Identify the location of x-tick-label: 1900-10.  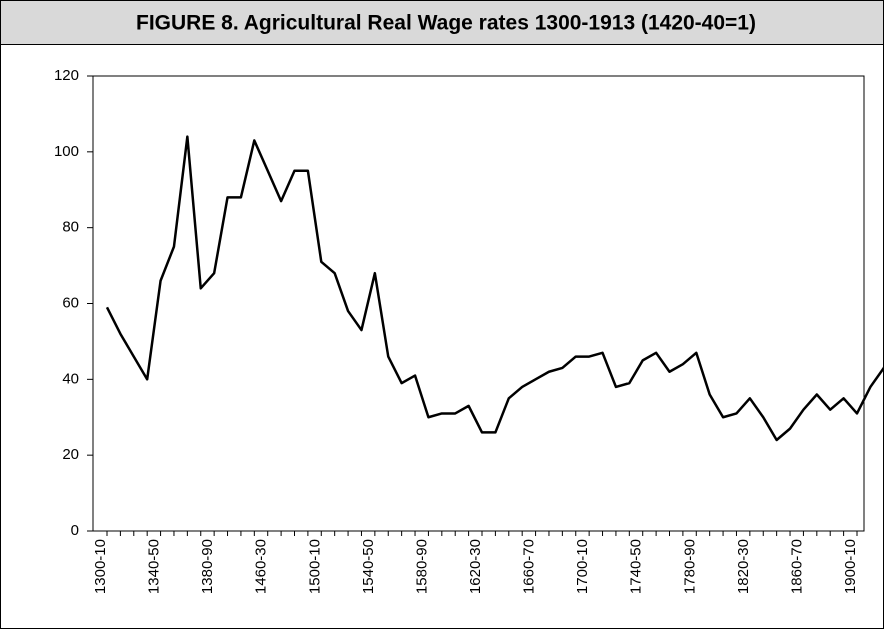
(850, 566).